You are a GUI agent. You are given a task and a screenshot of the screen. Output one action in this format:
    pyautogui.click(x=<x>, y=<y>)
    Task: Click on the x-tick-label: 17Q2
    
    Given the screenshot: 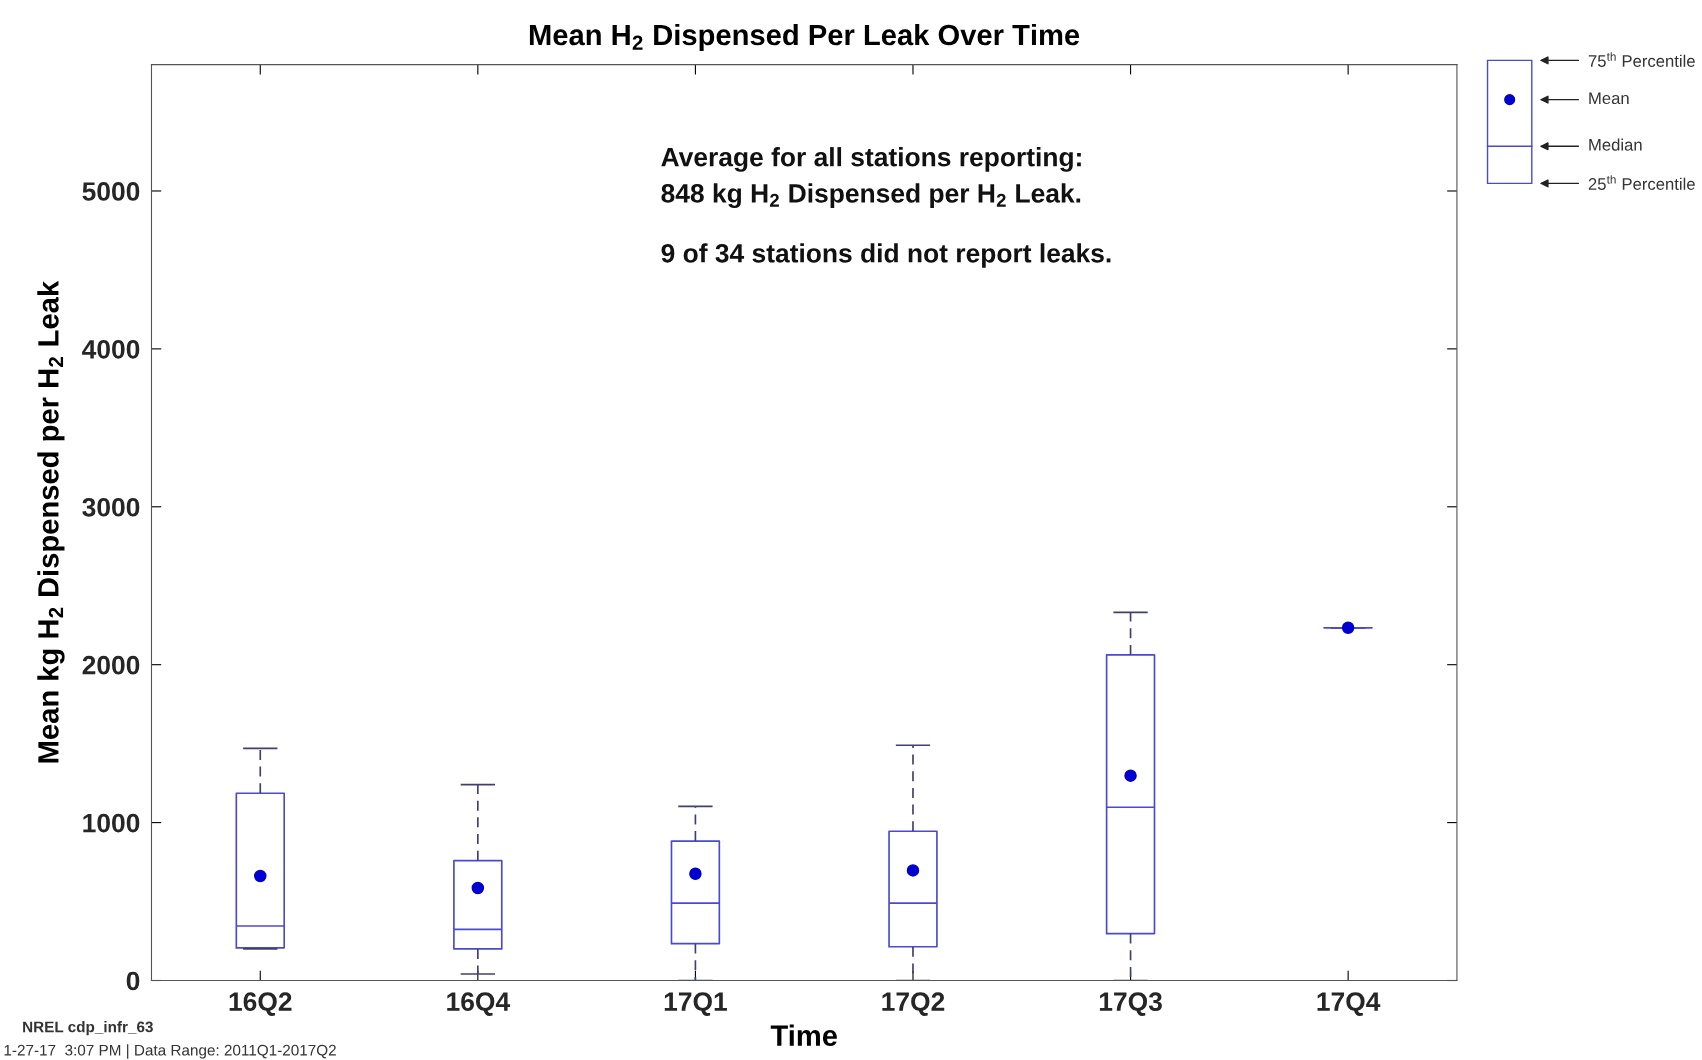 What is the action you would take?
    pyautogui.click(x=913, y=1004)
    